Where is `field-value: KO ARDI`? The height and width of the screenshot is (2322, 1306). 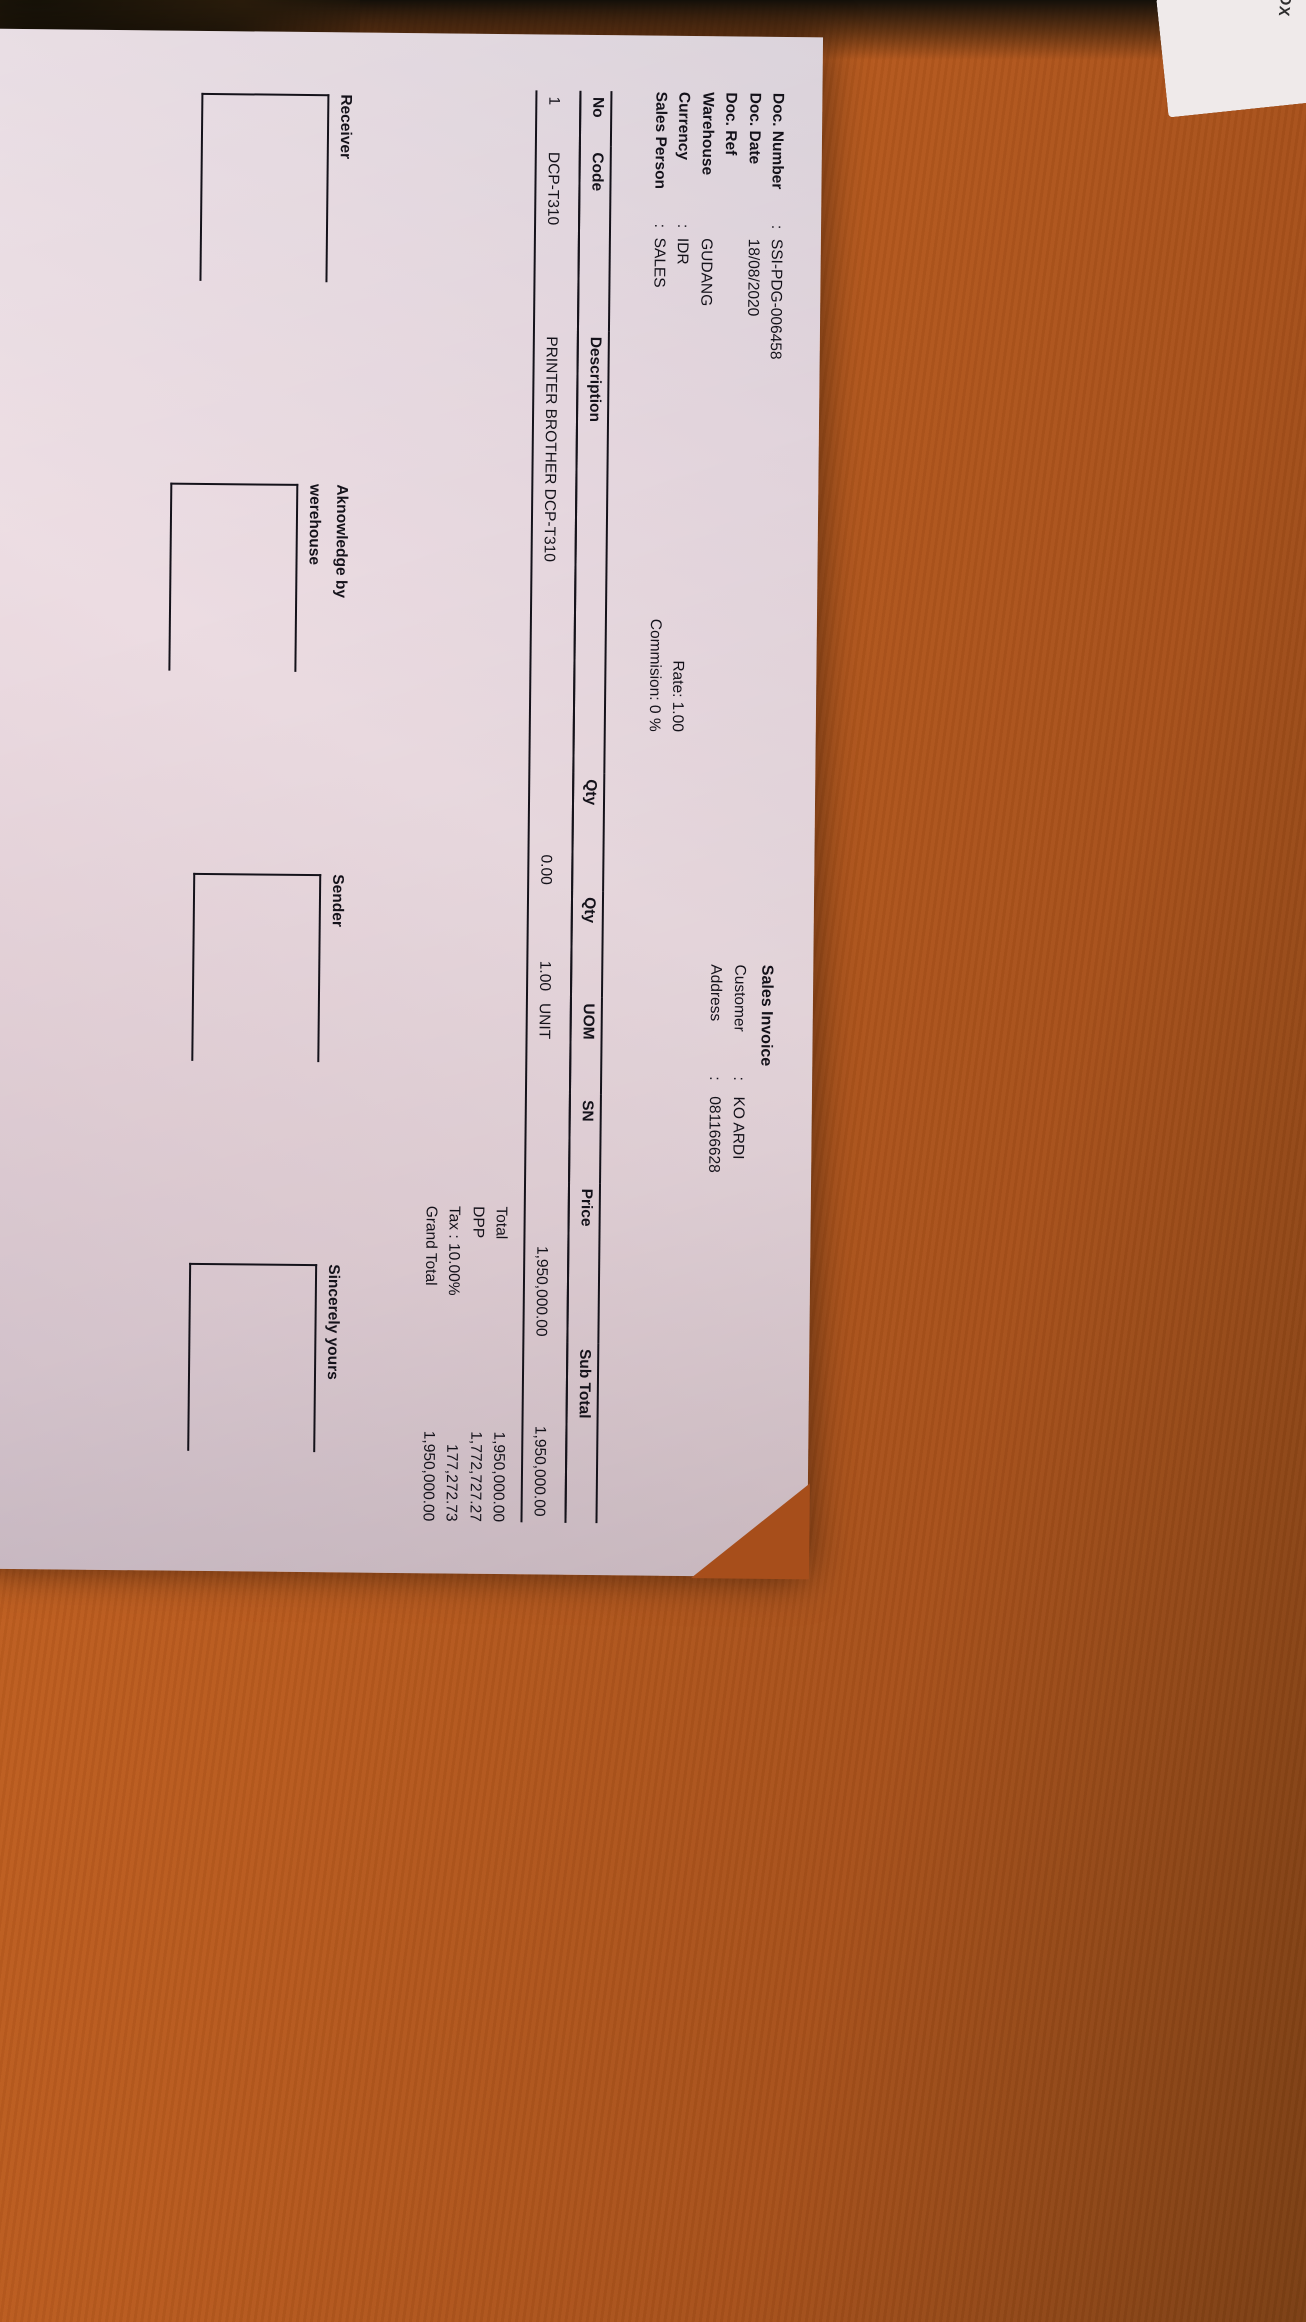
field-value: KO ARDI is located at coordinates (738, 1128).